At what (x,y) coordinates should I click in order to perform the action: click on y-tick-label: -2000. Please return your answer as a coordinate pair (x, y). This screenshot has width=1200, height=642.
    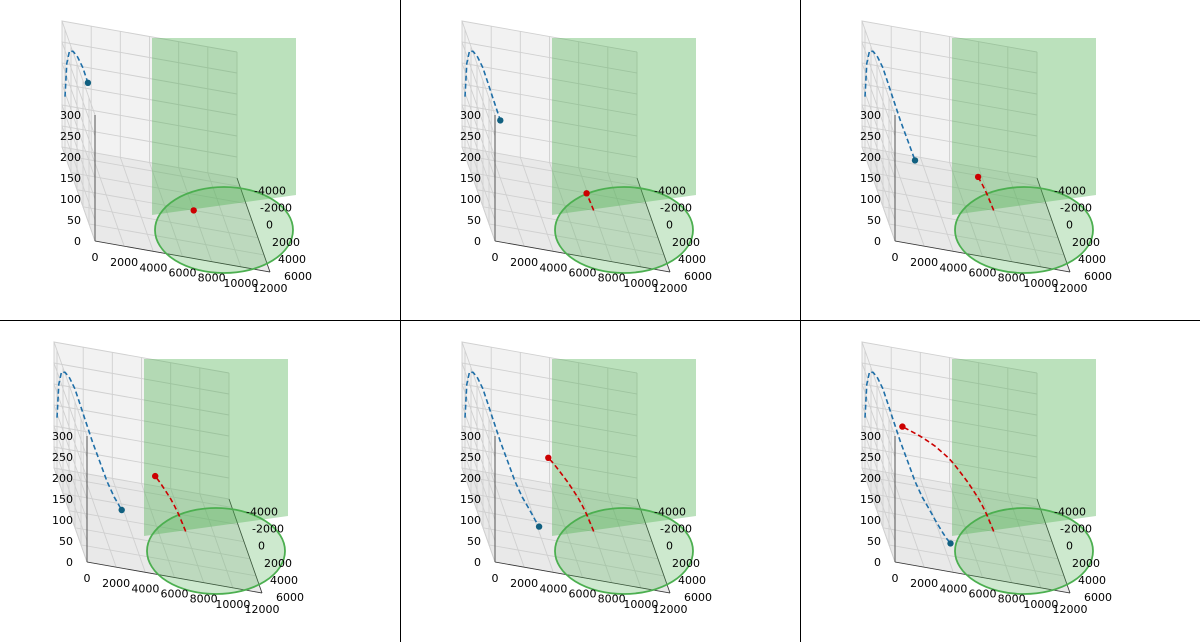
    Looking at the image, I should click on (276, 208).